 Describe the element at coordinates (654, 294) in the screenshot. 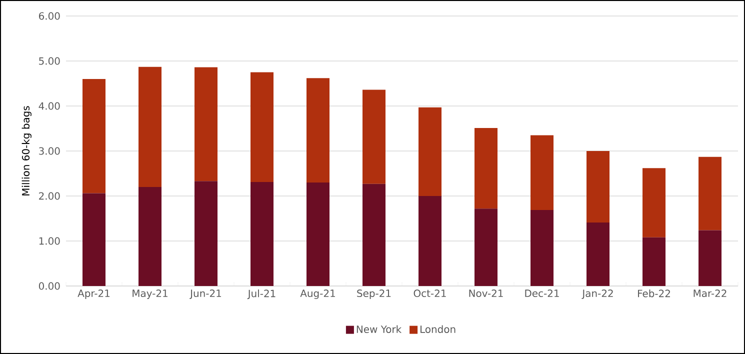

I see `x-tick-label: Feb-22` at that location.